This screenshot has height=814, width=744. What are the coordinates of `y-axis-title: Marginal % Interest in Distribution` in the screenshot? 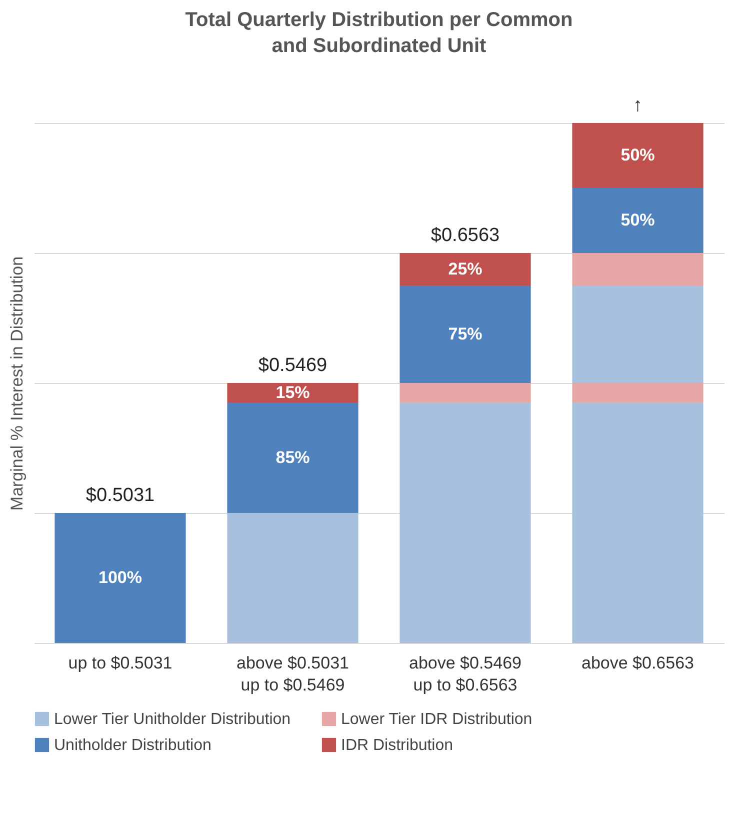 It's located at (17, 383).